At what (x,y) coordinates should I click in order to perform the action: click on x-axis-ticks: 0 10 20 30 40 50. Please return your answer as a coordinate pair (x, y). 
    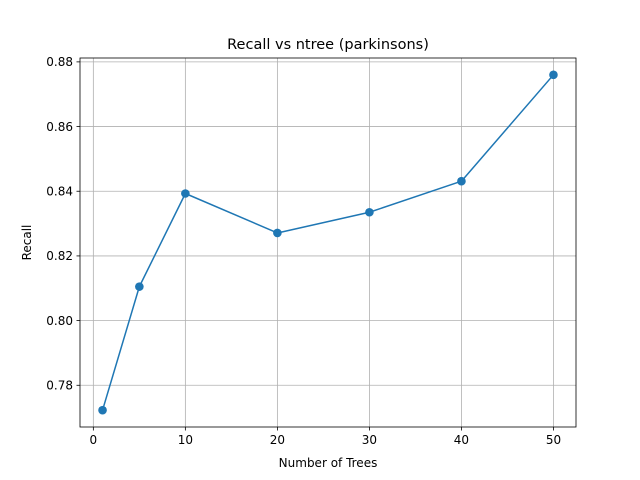
    Looking at the image, I should click on (325, 437).